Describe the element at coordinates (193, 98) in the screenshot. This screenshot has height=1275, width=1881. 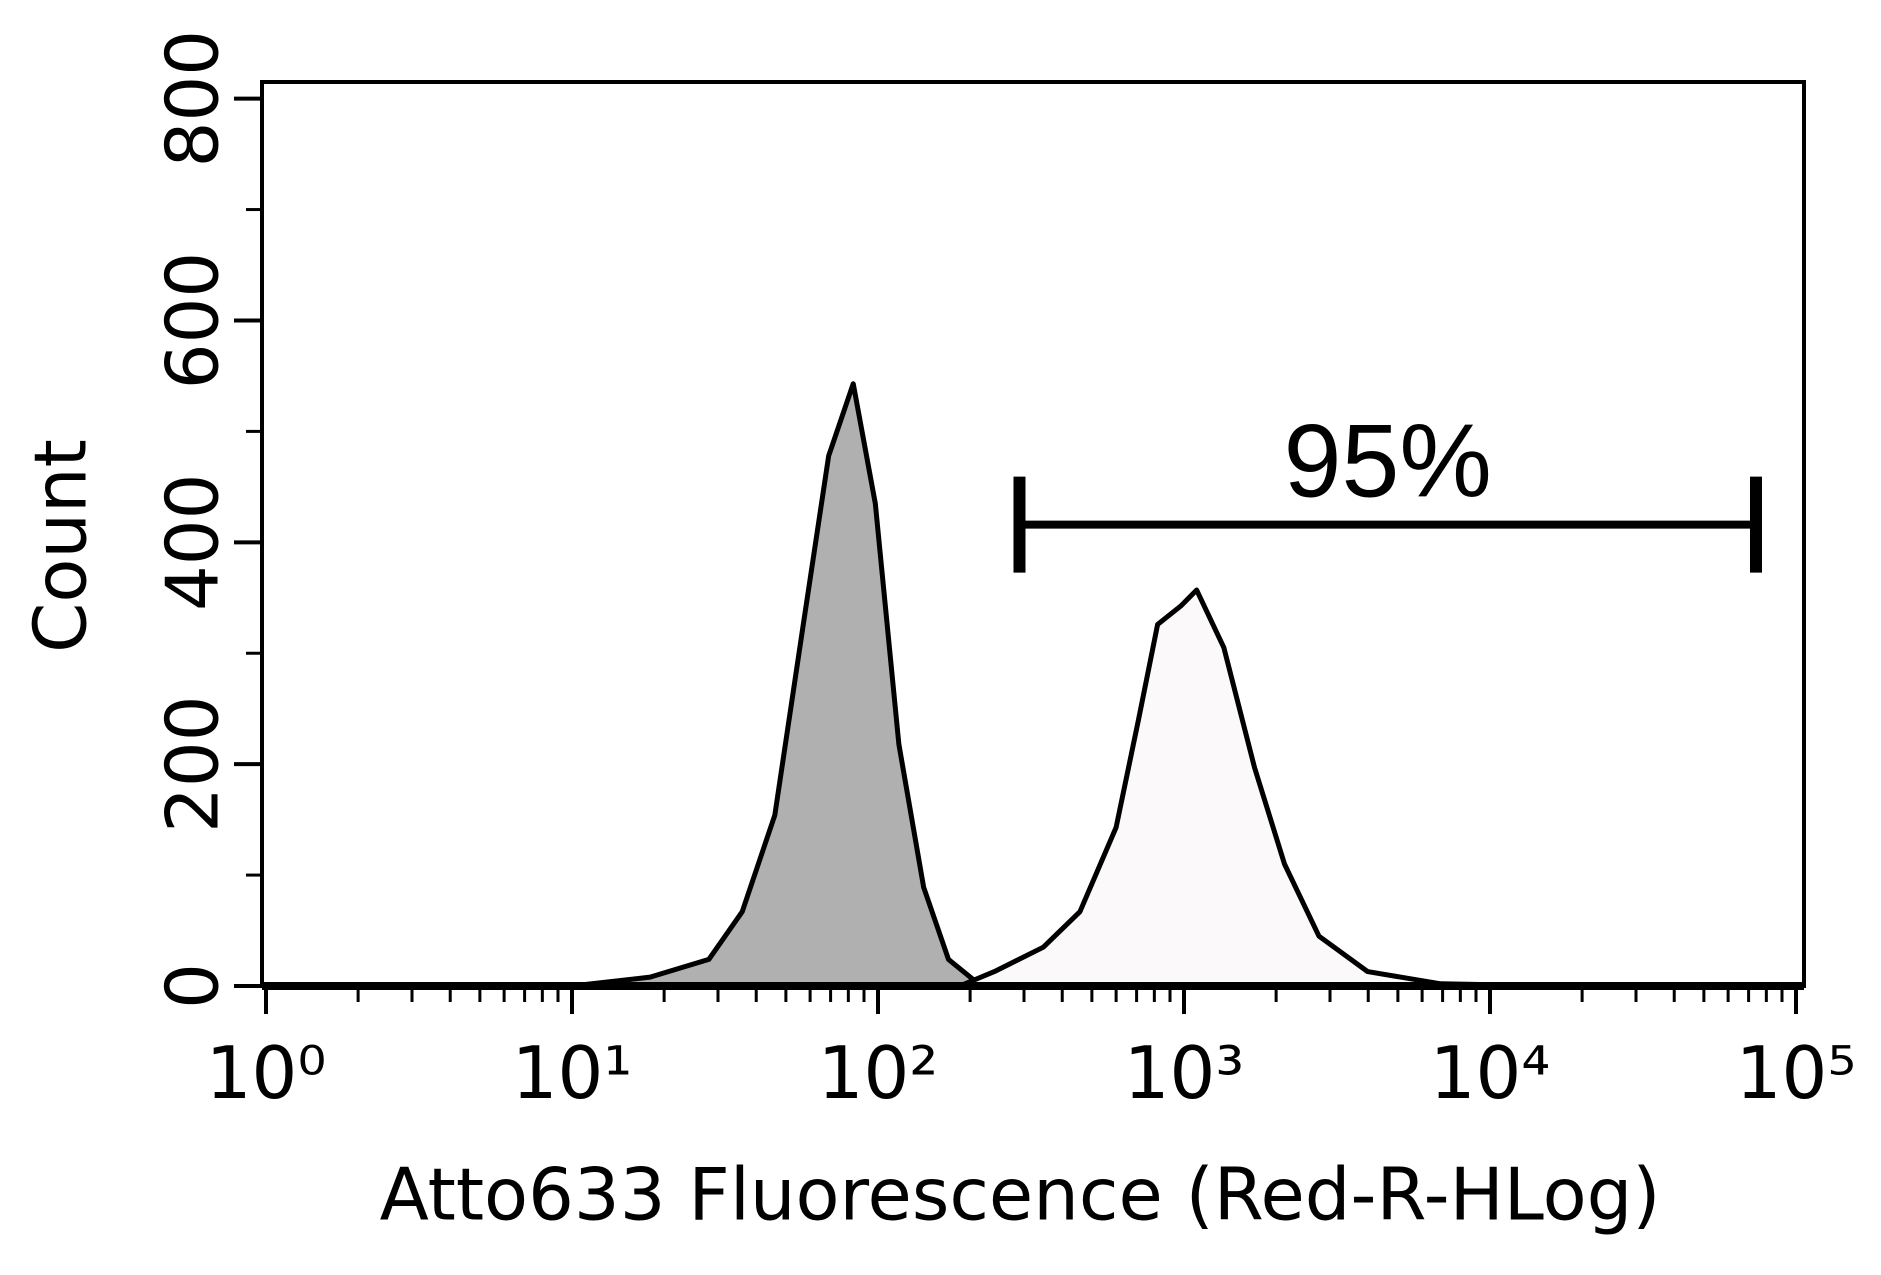
I see `y-tick-label: 800` at that location.